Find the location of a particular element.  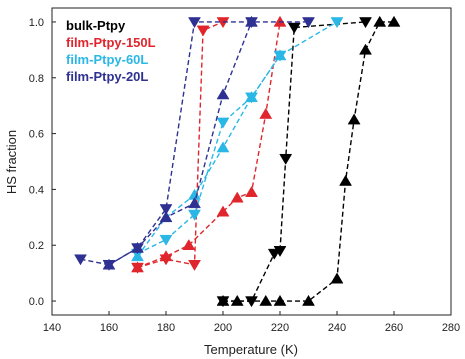

y-axis-title: HS fraction is located at coordinates (11, 162).